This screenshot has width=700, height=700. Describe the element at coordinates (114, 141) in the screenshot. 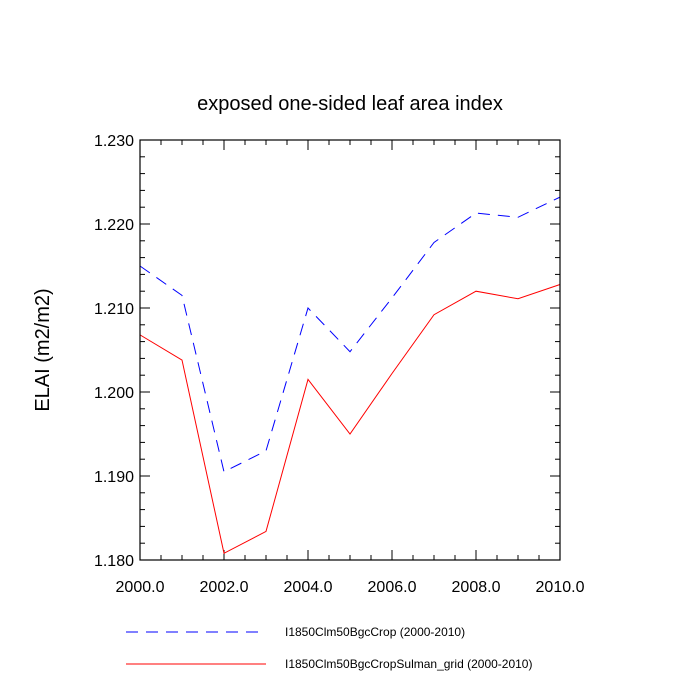

I see `y-tick-label: 1.230` at that location.